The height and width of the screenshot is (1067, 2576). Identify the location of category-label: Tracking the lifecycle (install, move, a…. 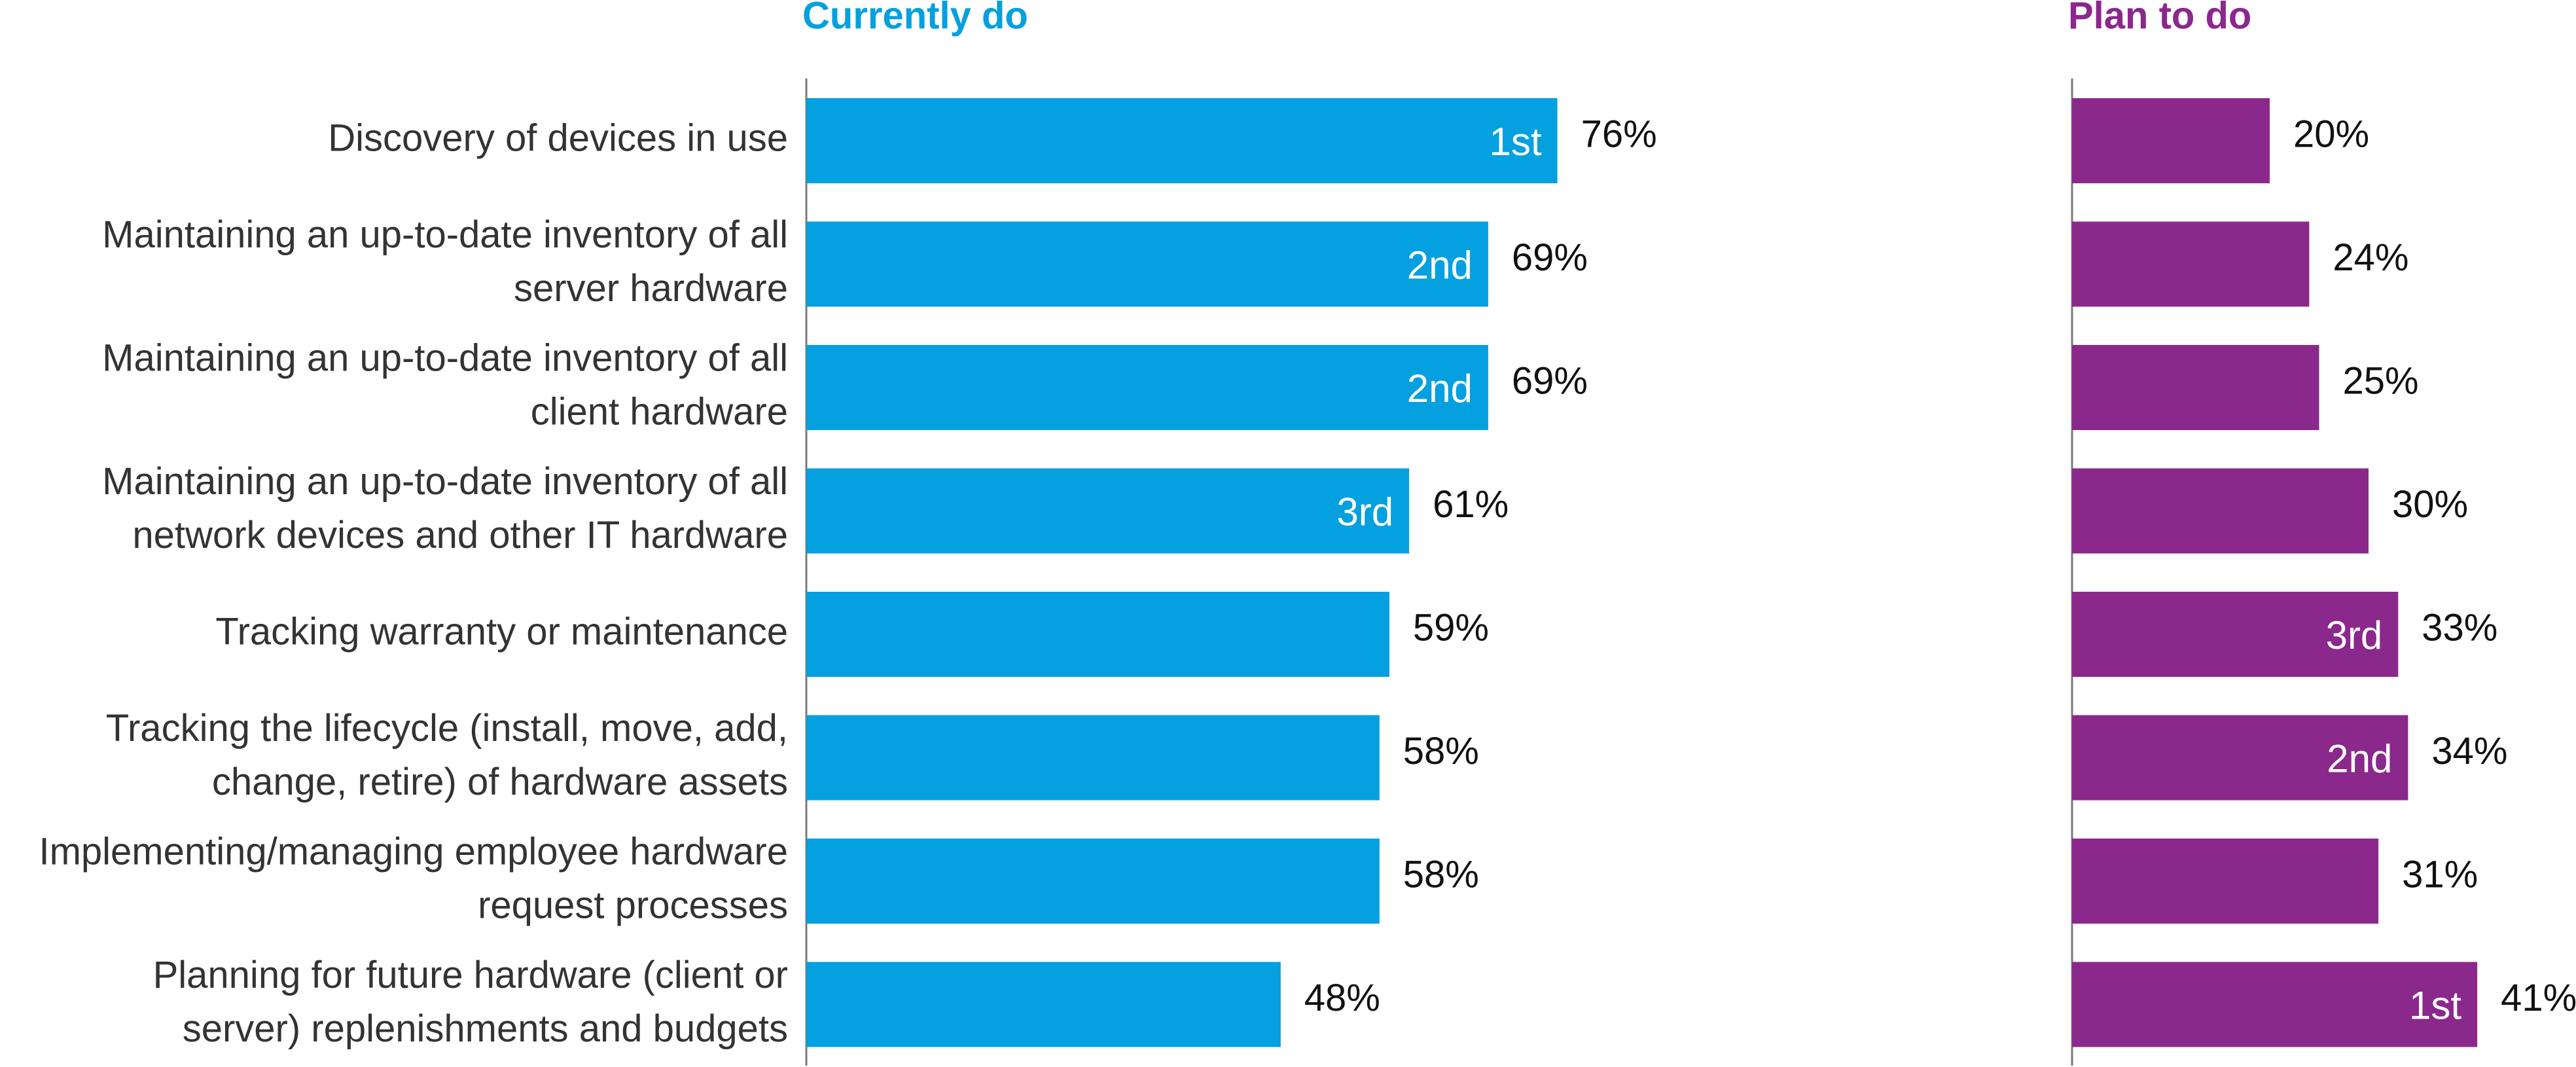
(447, 728).